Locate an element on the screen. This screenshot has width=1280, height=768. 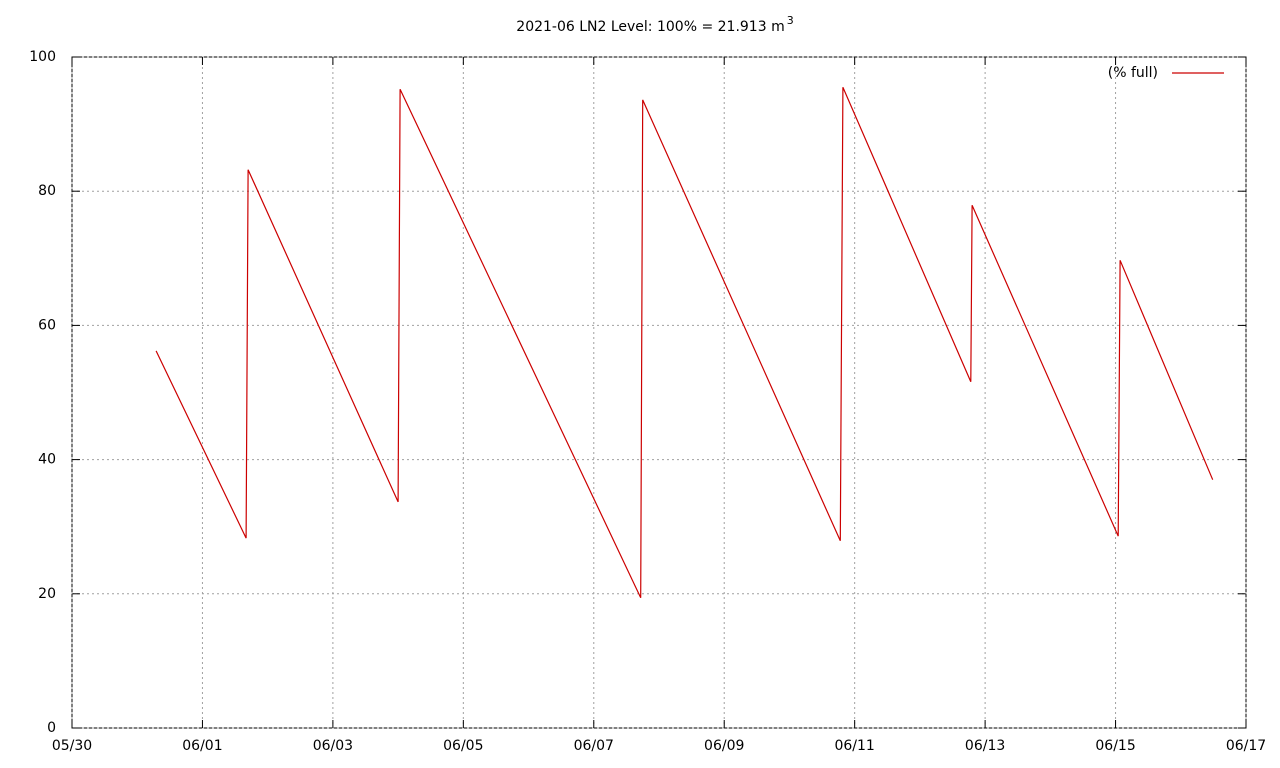
x-tick-label: 05/30 is located at coordinates (72, 746).